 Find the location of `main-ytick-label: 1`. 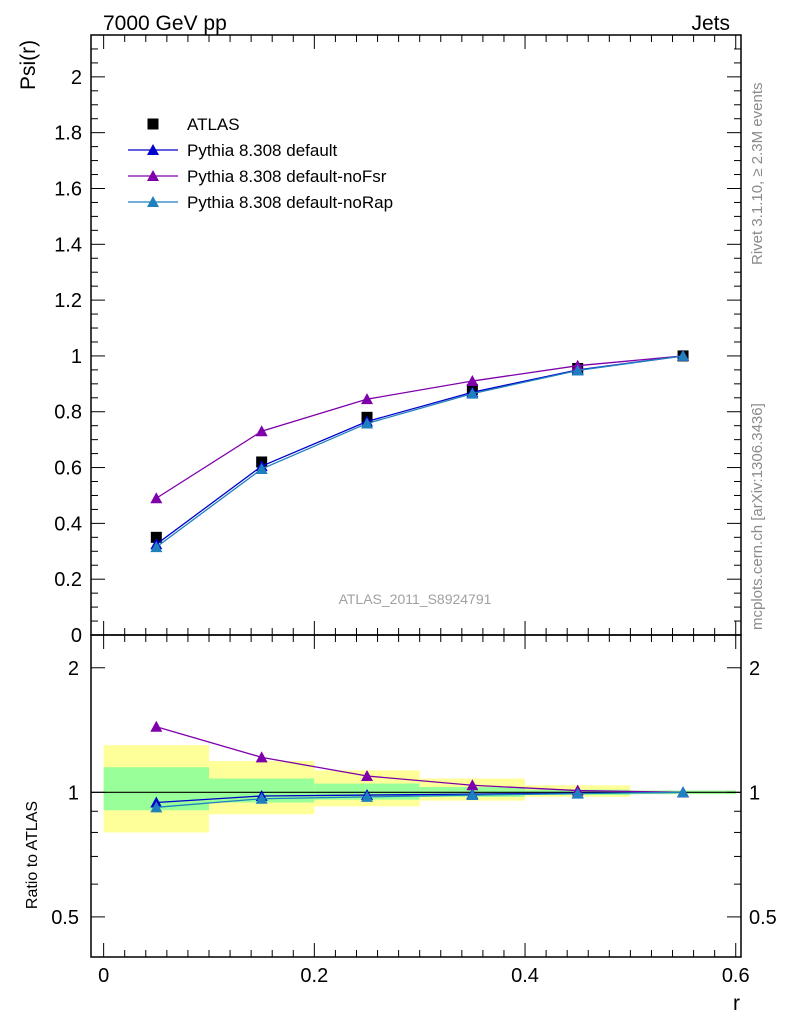

main-ytick-label: 1 is located at coordinates (76, 357).